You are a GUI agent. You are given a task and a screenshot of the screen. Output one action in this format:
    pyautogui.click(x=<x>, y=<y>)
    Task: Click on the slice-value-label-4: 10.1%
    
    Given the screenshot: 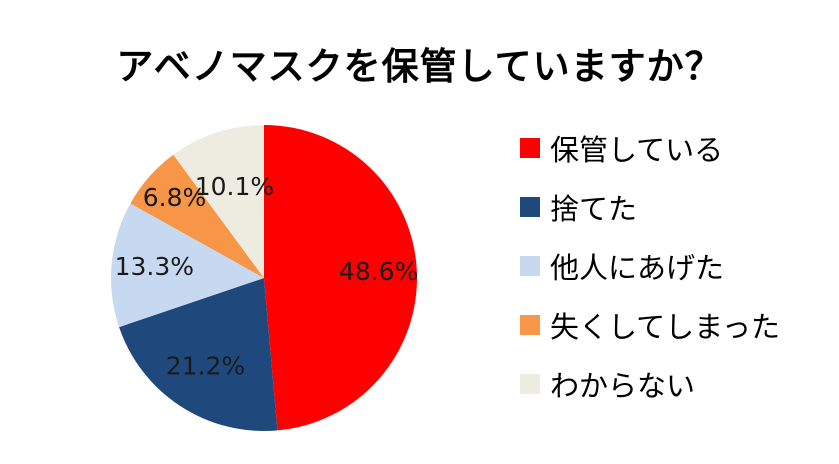 What is the action you would take?
    pyautogui.click(x=234, y=186)
    